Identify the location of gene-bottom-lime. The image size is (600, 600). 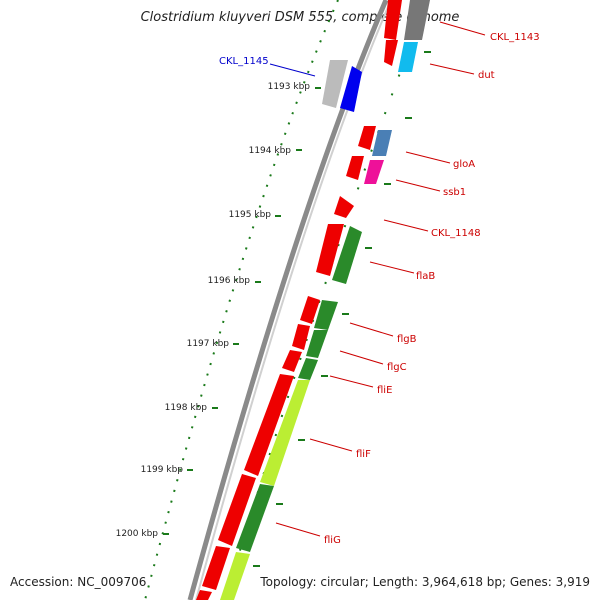
(235, 576).